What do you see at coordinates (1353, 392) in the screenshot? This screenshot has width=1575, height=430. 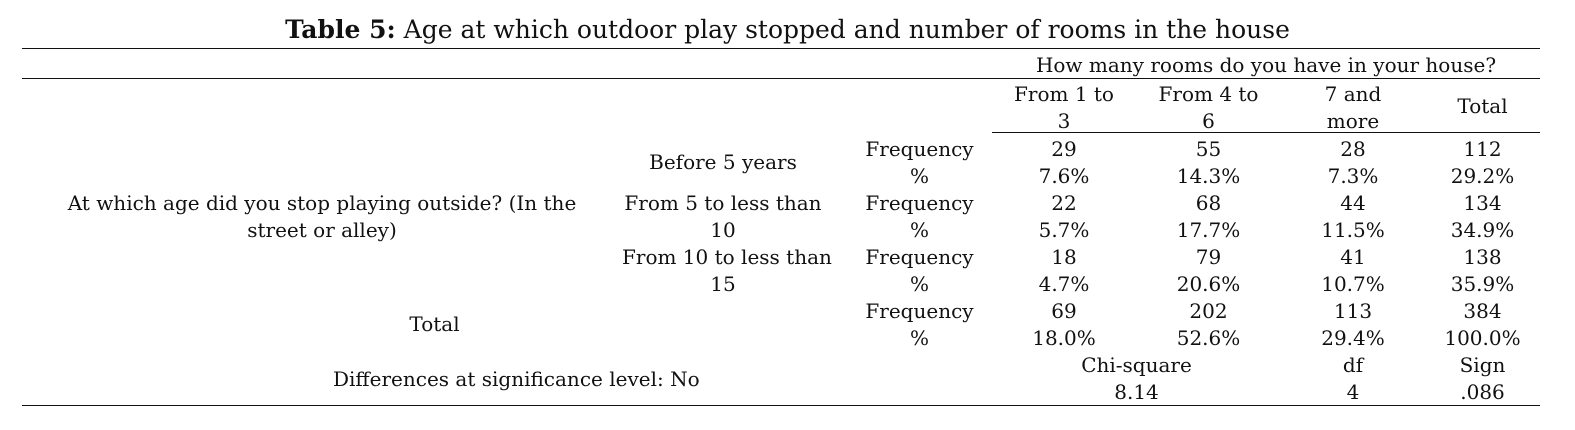 I see `df-value: 4` at bounding box center [1353, 392].